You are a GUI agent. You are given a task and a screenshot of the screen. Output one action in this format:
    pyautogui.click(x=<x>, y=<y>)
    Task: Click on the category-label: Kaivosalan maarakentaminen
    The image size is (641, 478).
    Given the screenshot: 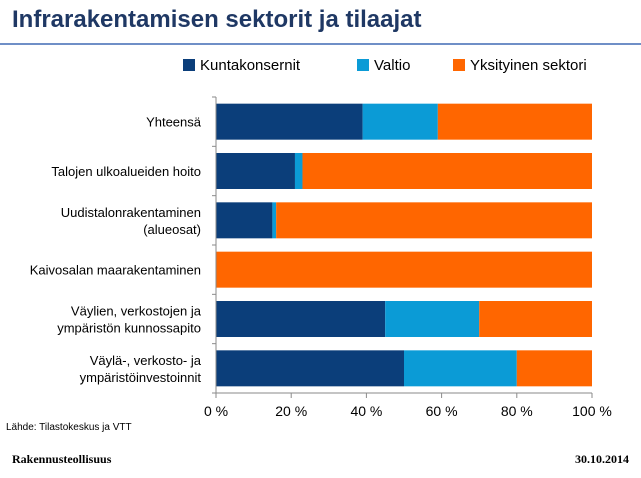 What is the action you would take?
    pyautogui.click(x=115, y=270)
    